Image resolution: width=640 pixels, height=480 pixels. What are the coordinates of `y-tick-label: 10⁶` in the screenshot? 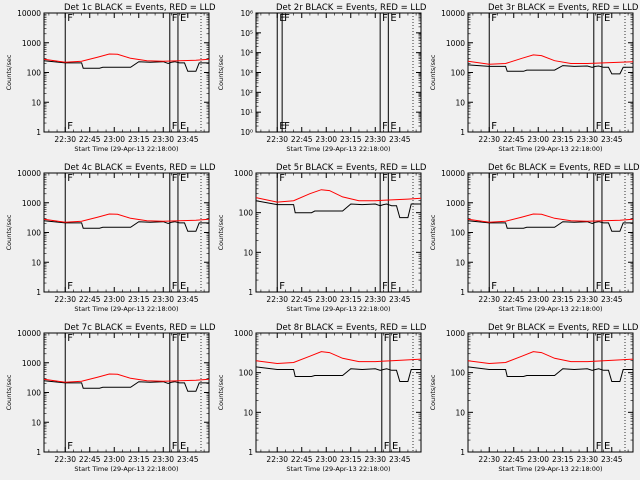 It's located at (246, 13).